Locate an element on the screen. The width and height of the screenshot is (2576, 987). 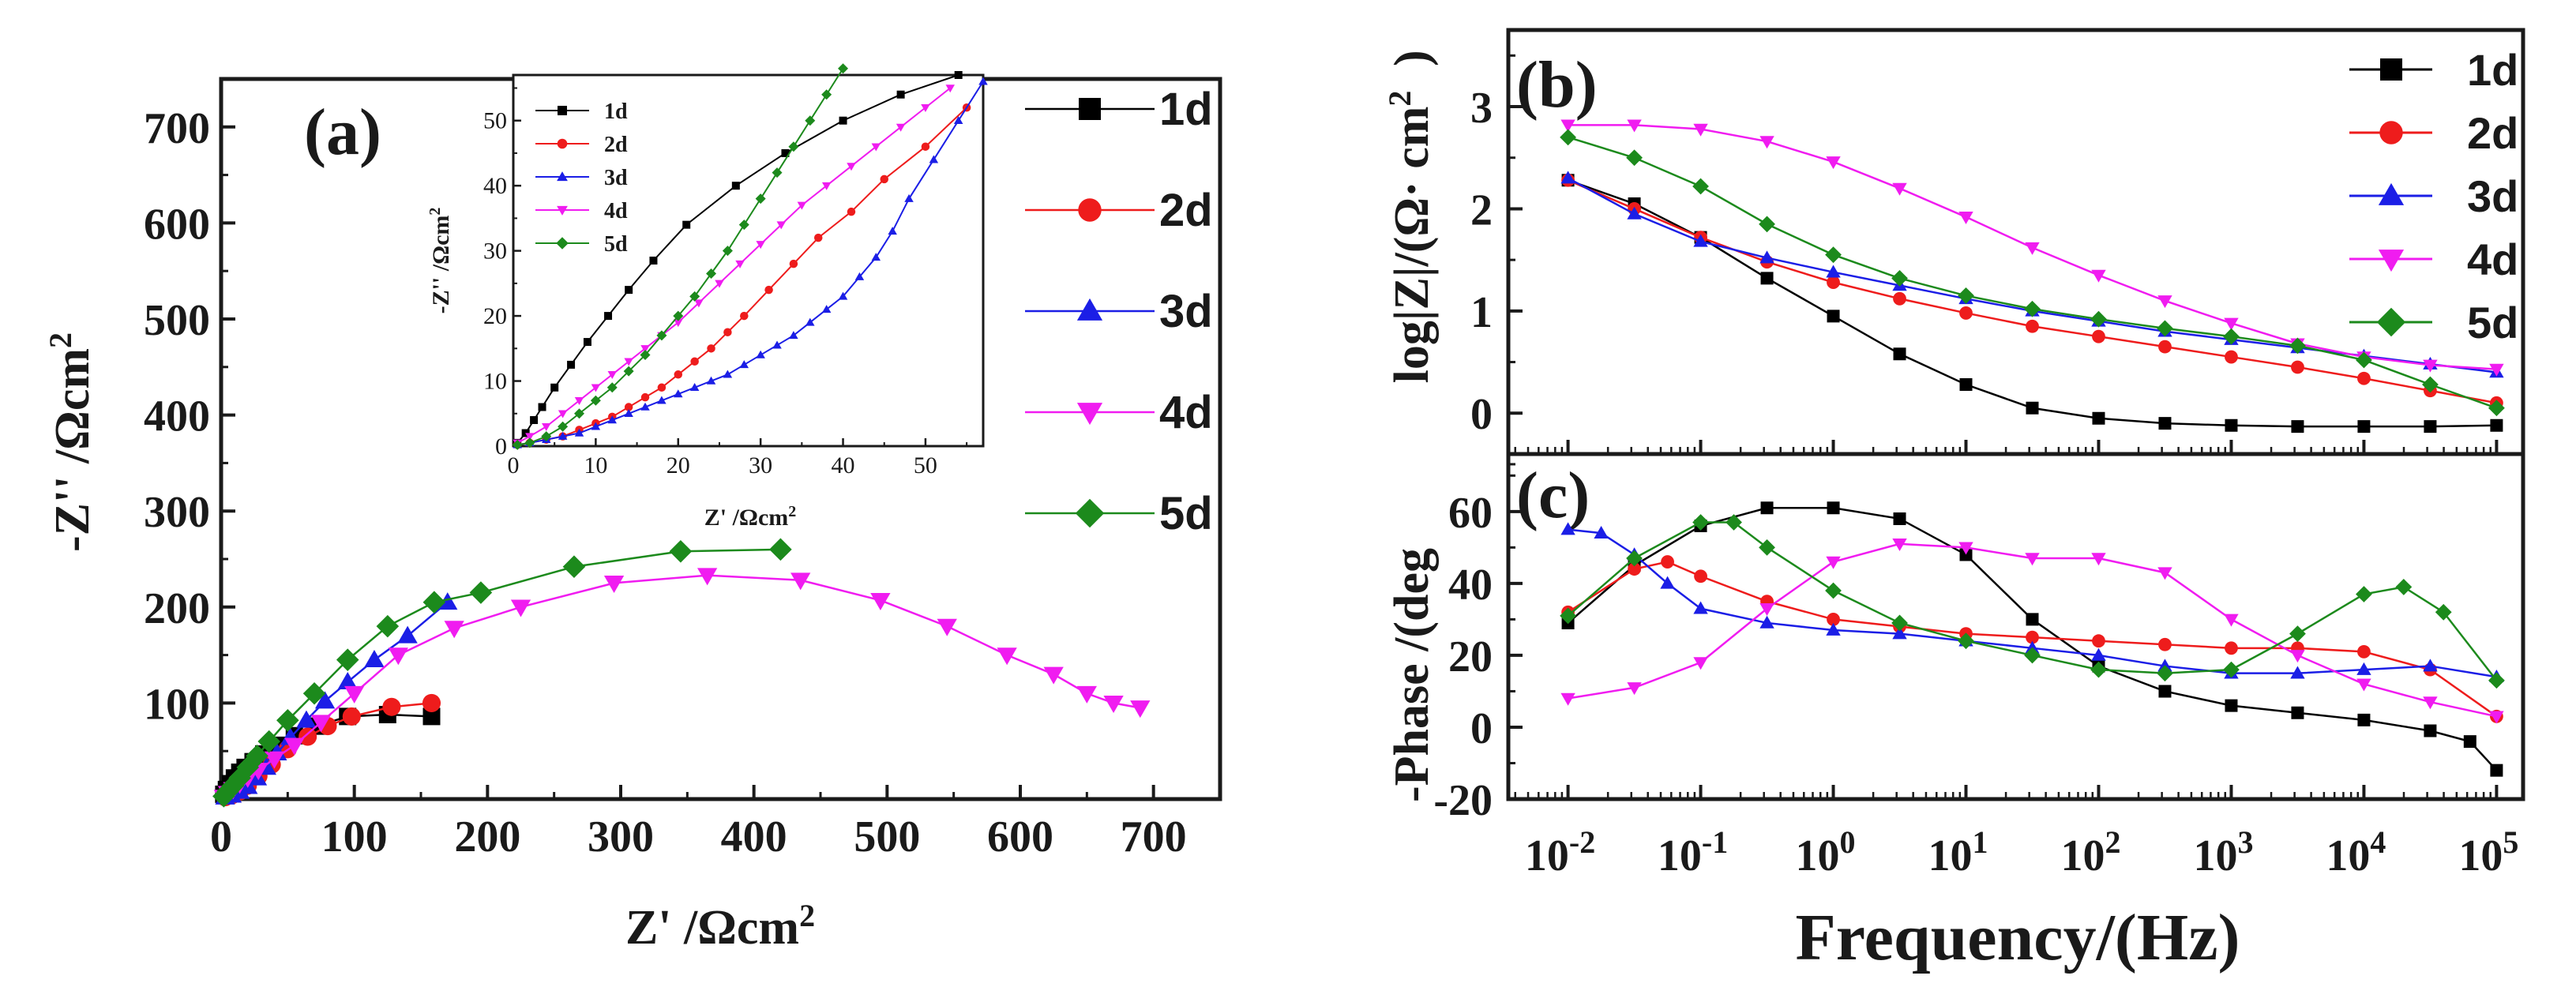
panel-c-x-tick-label: 10¹ is located at coordinates (1958, 853).